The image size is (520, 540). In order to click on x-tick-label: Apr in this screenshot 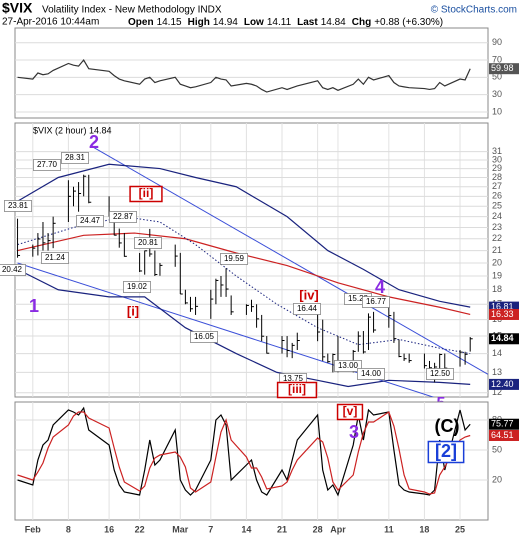, I will do `click(338, 529)`.